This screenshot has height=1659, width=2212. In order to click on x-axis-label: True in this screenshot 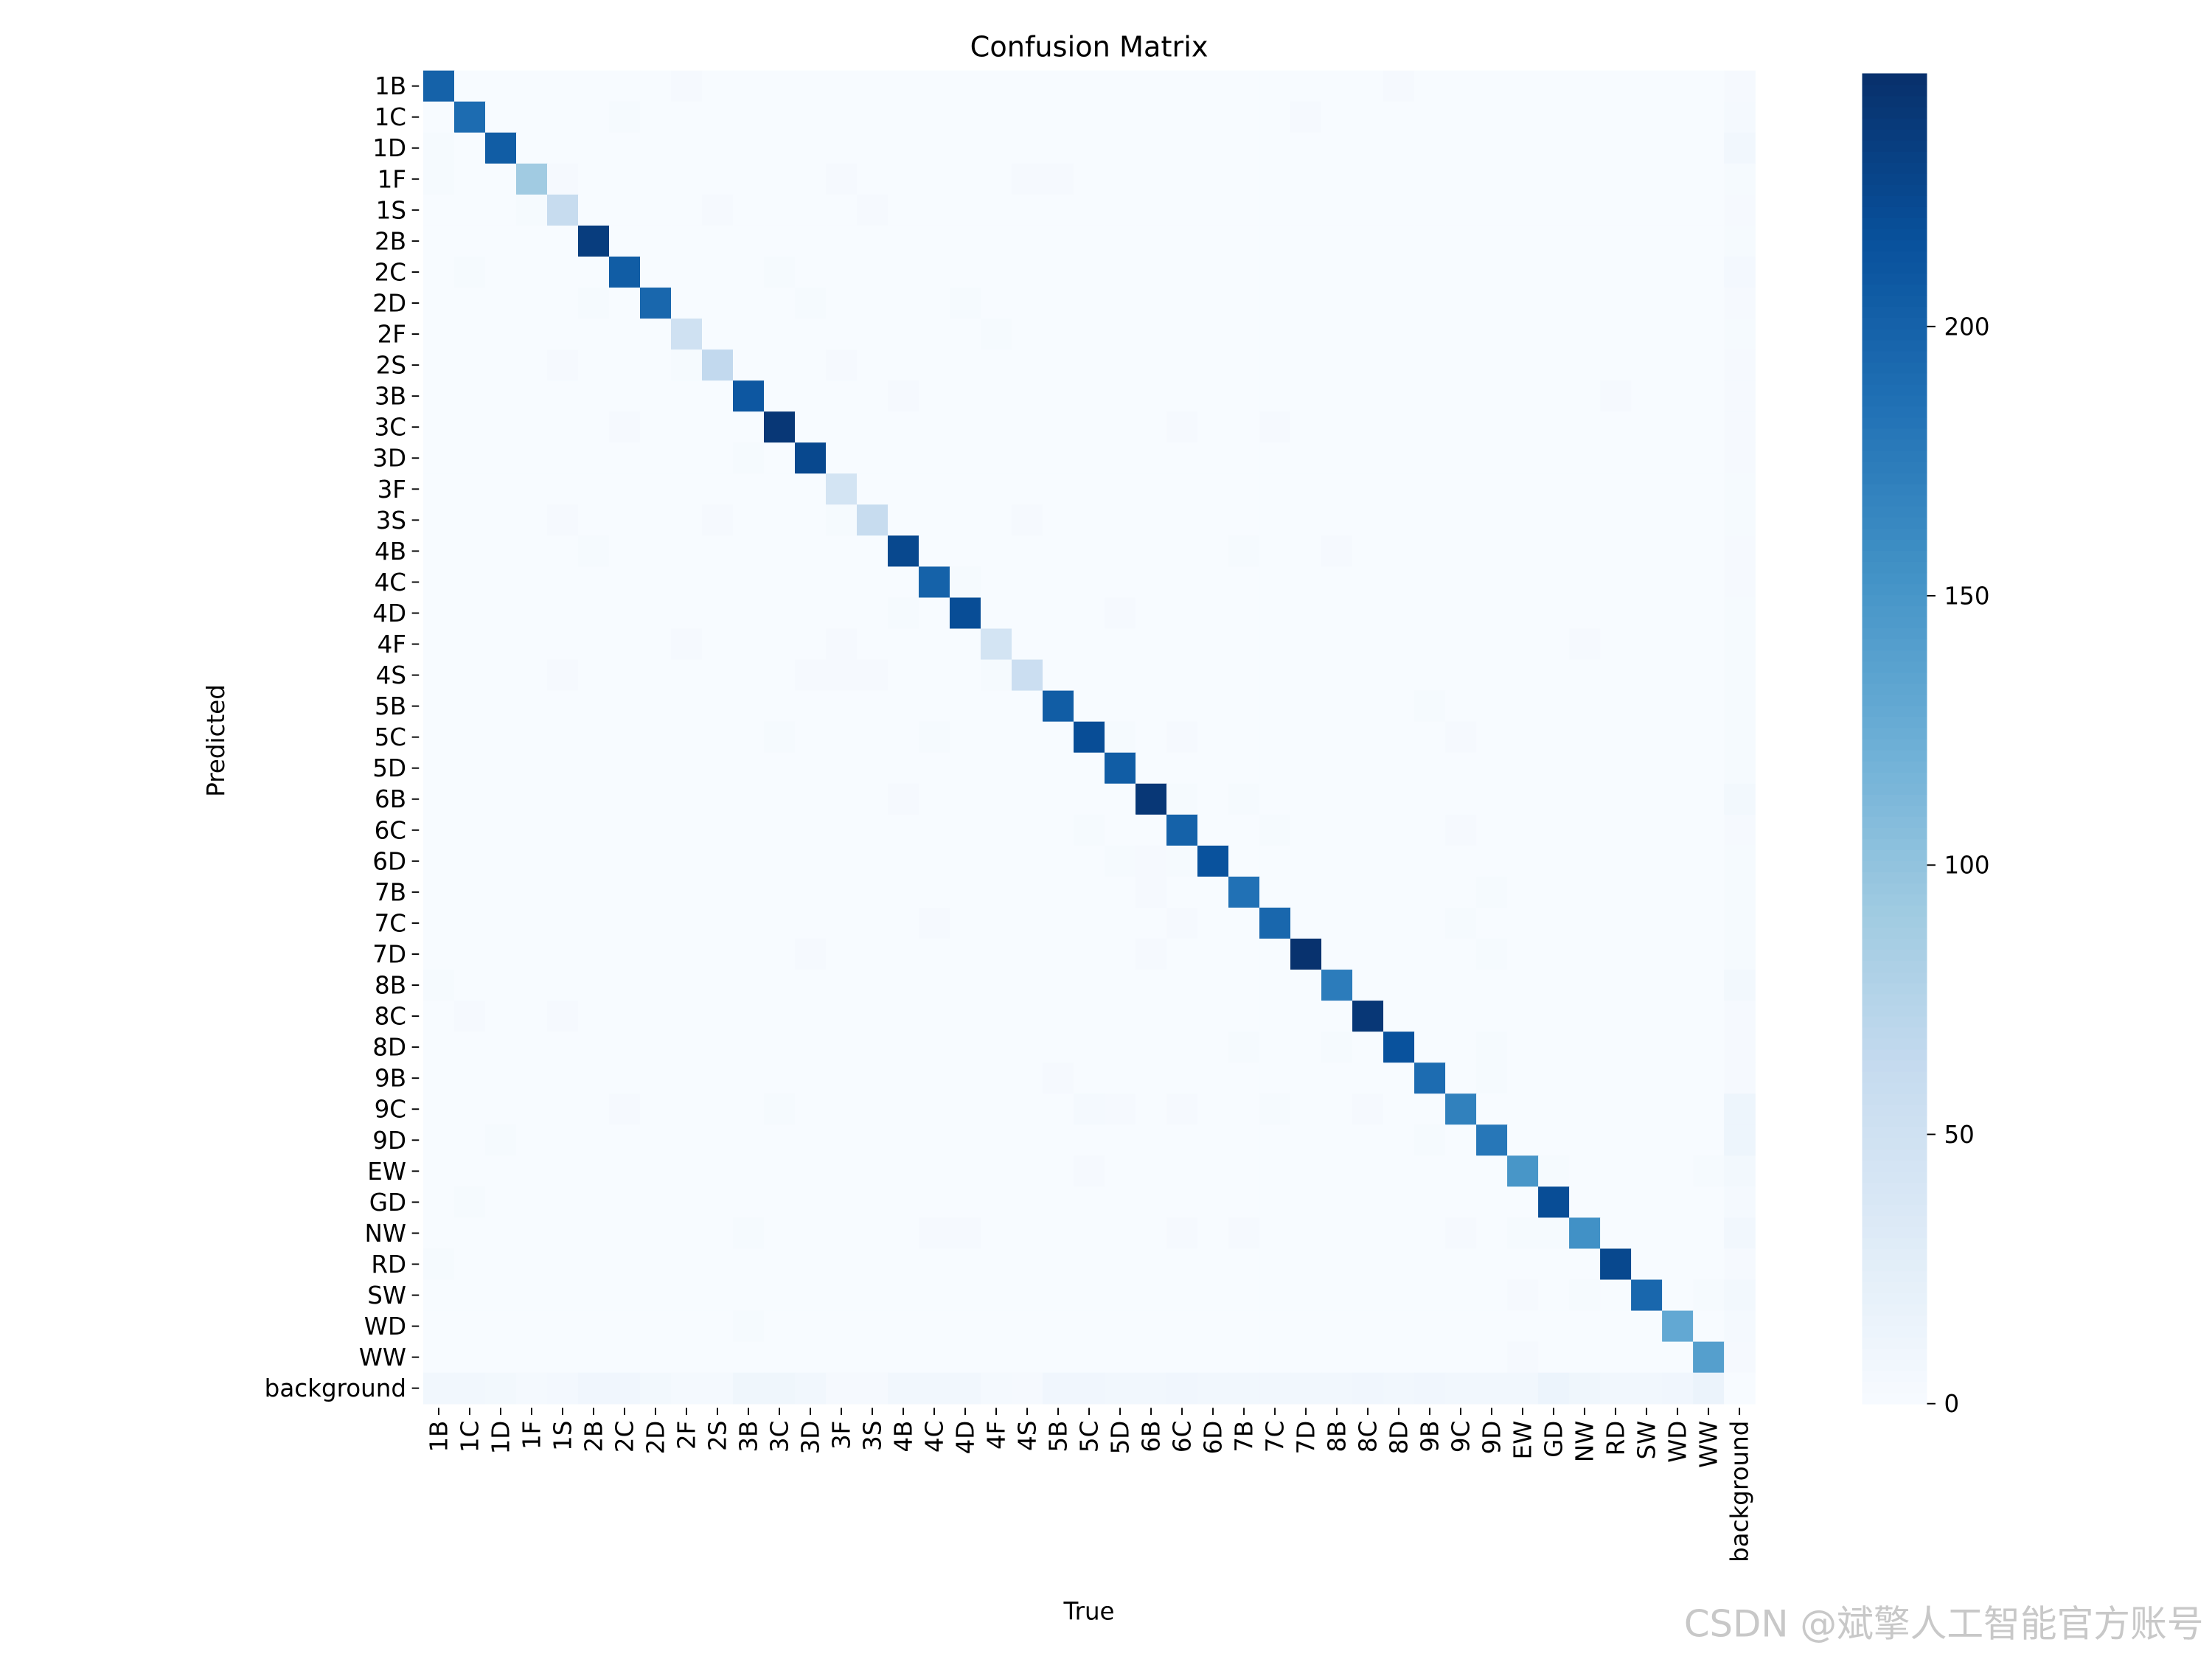, I will do `click(1089, 1611)`.